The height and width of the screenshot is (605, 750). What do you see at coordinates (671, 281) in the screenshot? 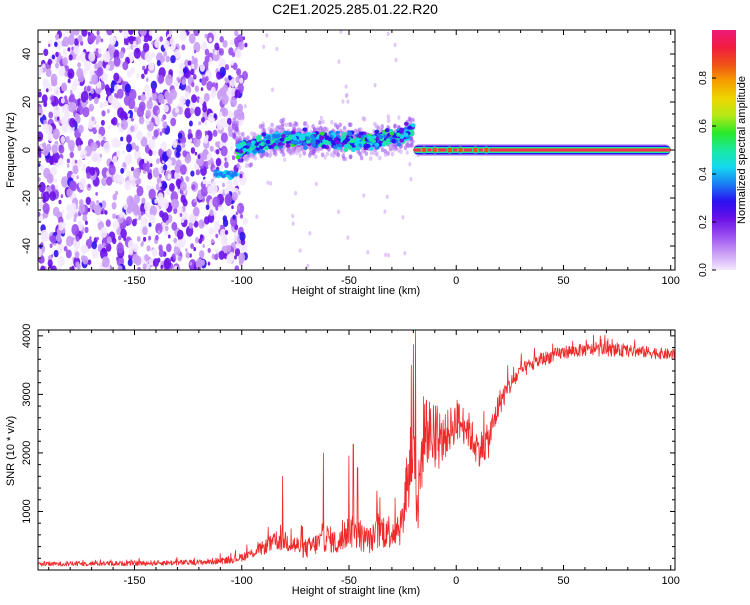
I see `x-tick-label: 100` at bounding box center [671, 281].